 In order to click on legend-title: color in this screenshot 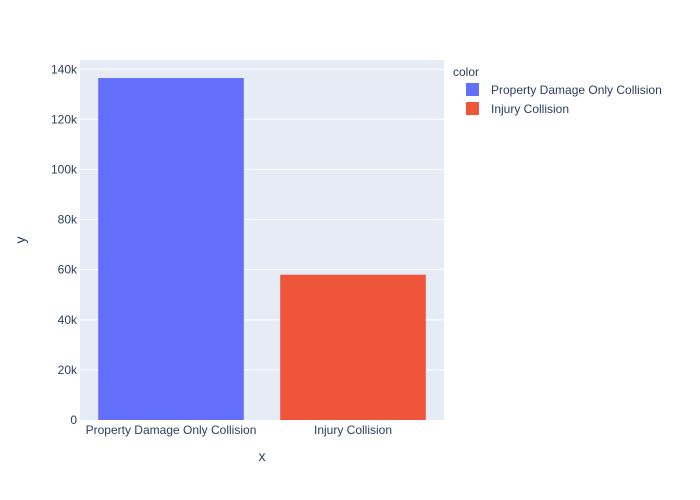, I will do `click(466, 72)`.